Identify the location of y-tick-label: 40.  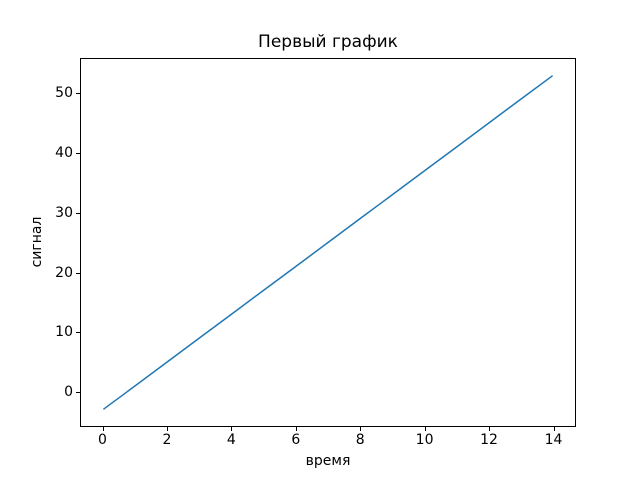
(64, 152).